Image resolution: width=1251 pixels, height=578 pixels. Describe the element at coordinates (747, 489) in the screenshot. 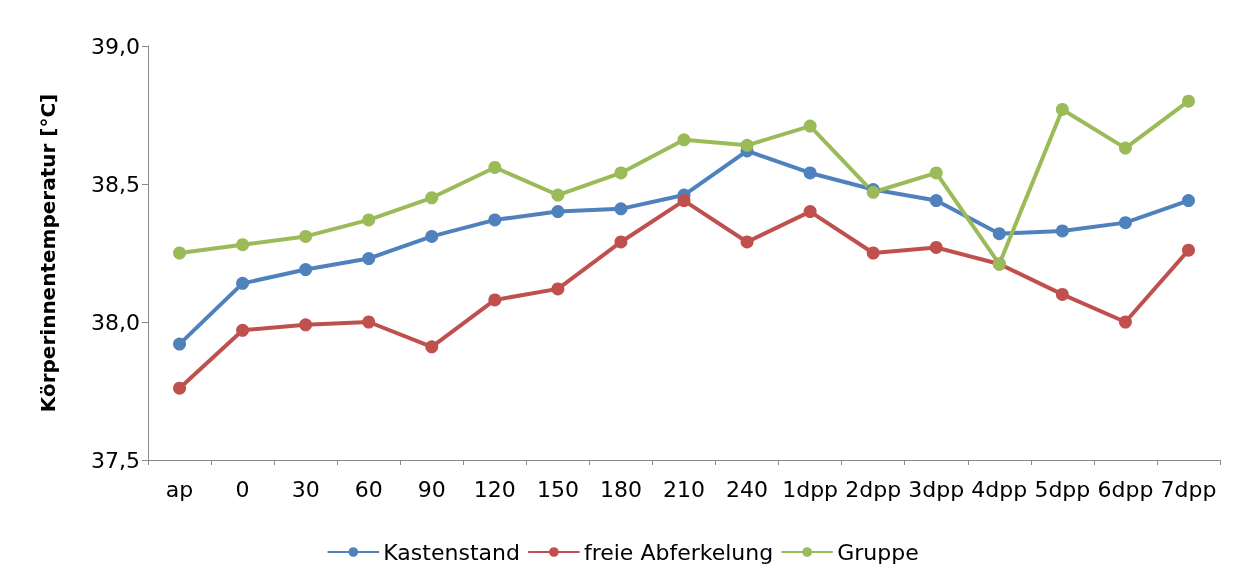

I see `x-tick-label: 240` at that location.